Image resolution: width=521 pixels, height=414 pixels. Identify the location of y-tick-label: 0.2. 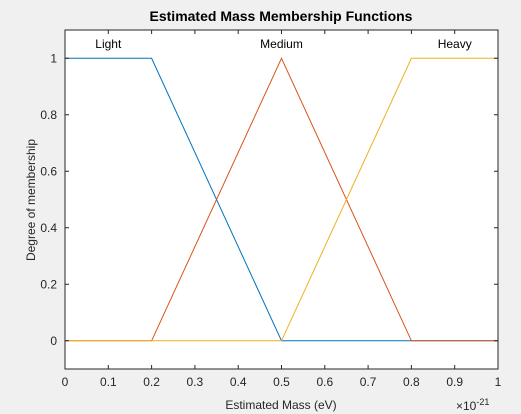
(48, 284).